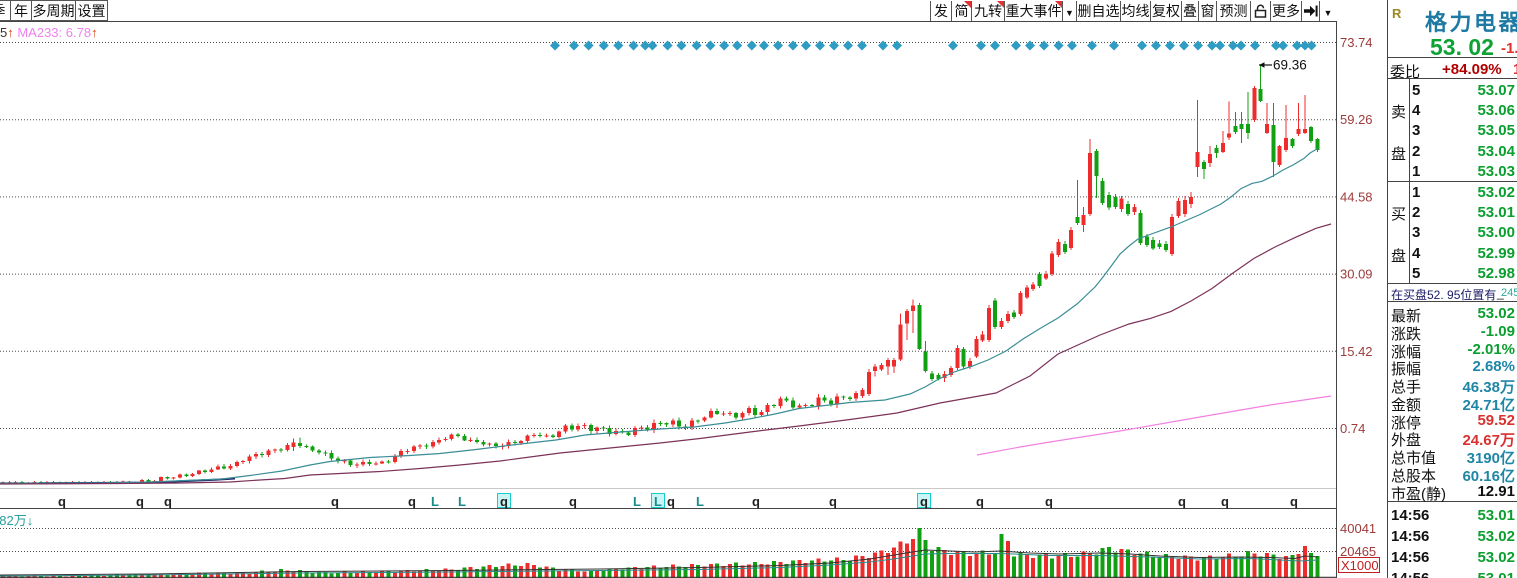  I want to click on svg-text: 982万↓, so click(16, 520).